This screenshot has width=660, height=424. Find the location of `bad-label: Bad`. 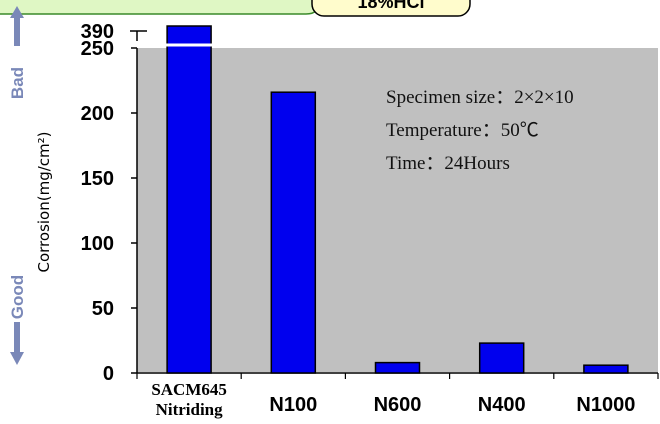

bad-label: Bad is located at coordinates (17, 83).